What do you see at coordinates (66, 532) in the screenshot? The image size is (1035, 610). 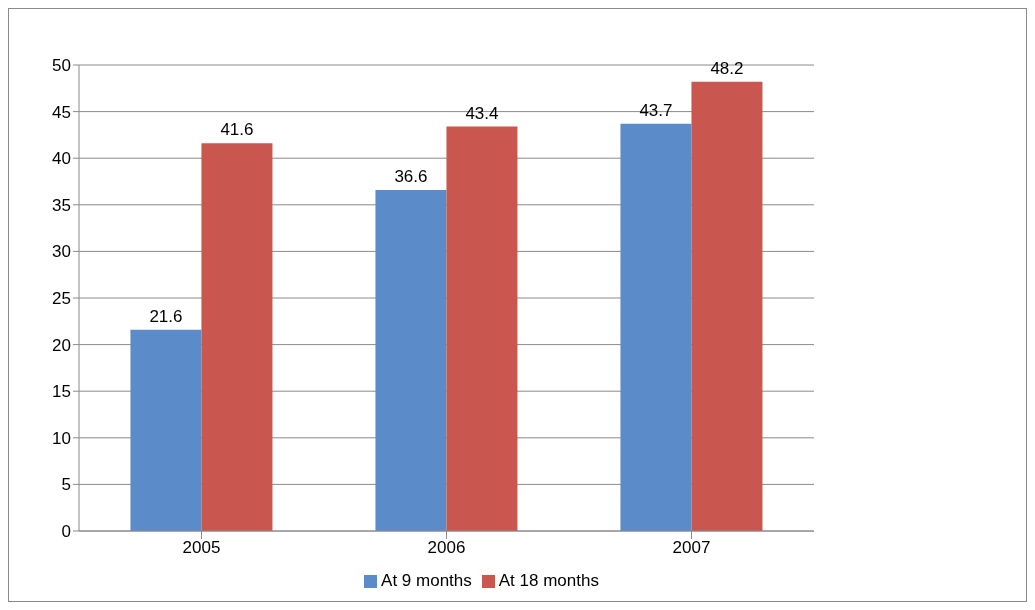 I see `y-tick-label: 0` at bounding box center [66, 532].